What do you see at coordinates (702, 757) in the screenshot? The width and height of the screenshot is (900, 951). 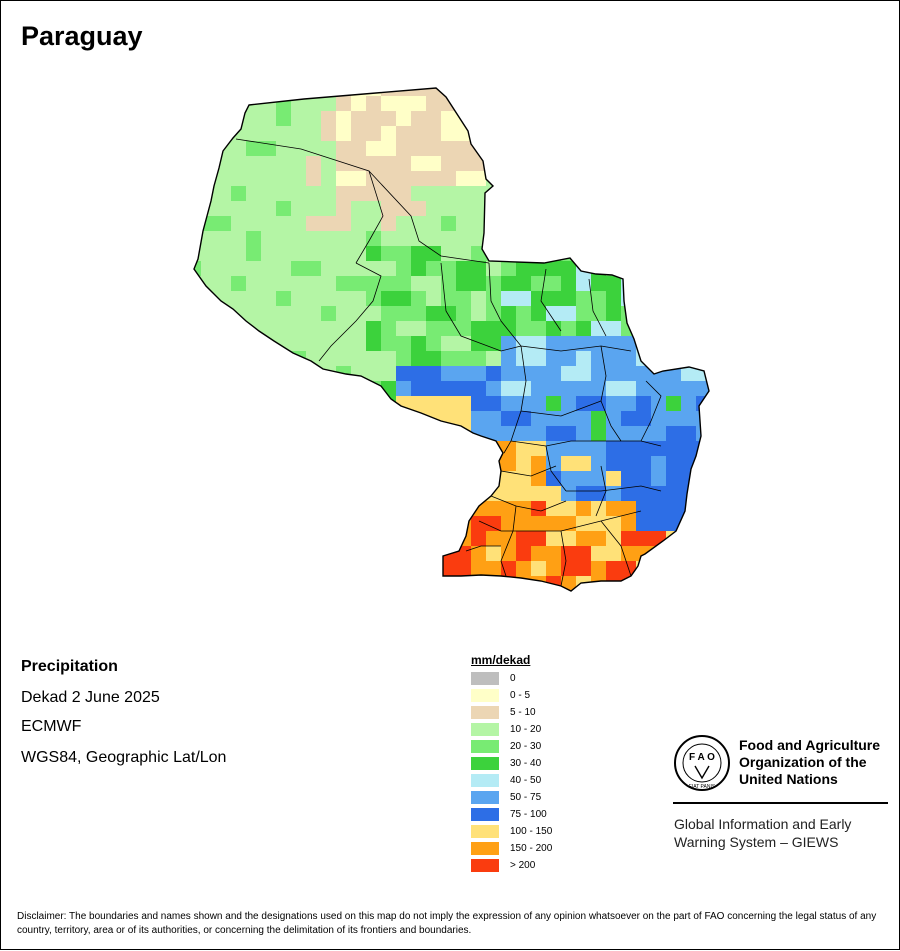 I see `fao-logo-letters: F A O` at bounding box center [702, 757].